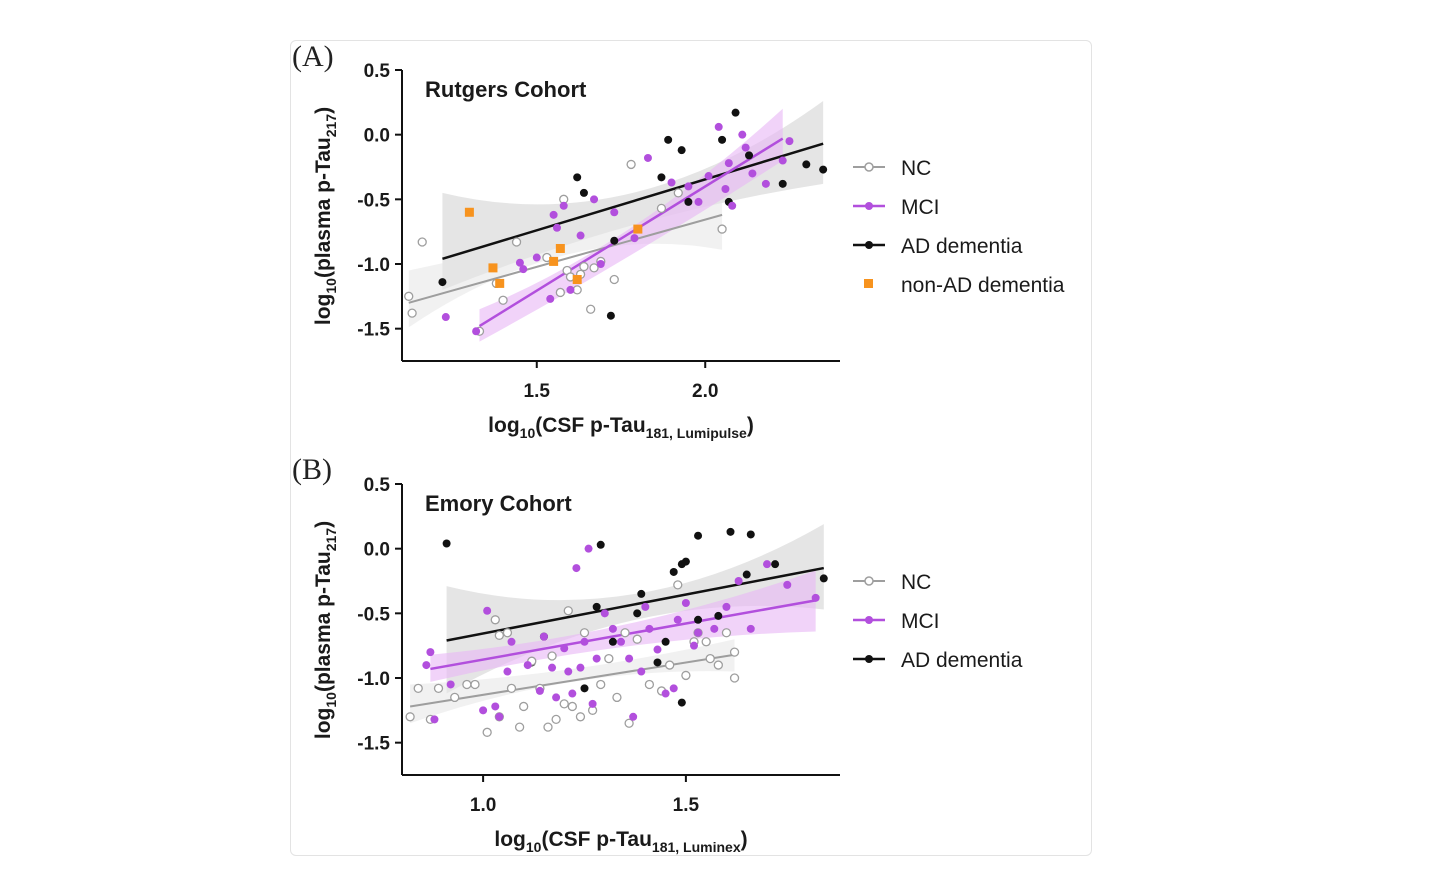  Describe the element at coordinates (373, 679) in the screenshot. I see `y-tick-label: -1.0` at that location.